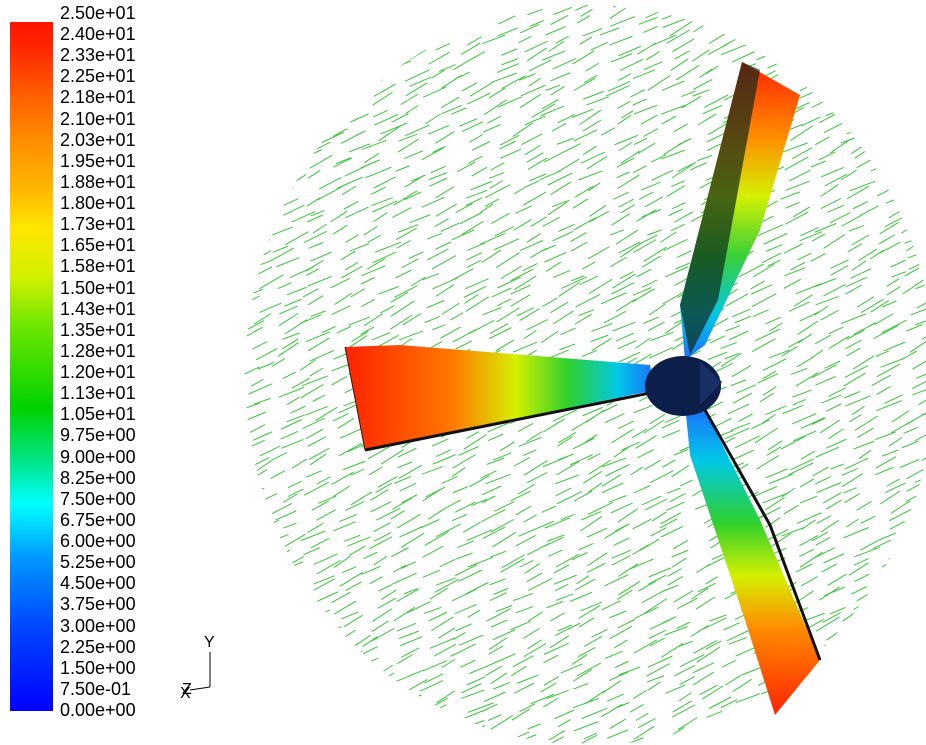  I want to click on axis-triad: Y Z X, so click(197, 668).